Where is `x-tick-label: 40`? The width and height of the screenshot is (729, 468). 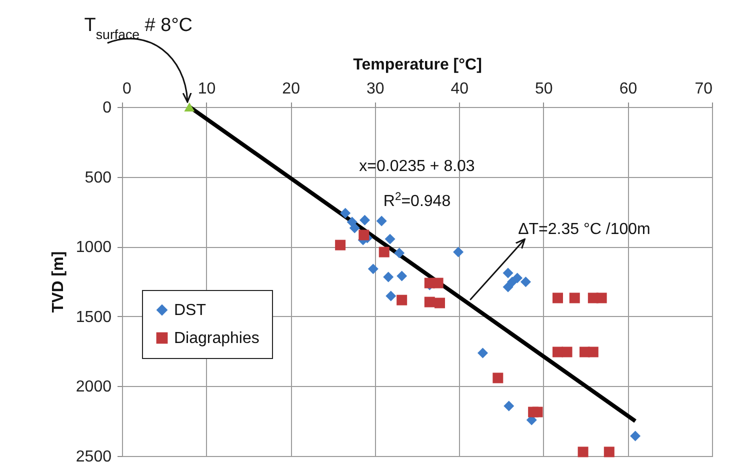 x-tick-label: 40 is located at coordinates (459, 89).